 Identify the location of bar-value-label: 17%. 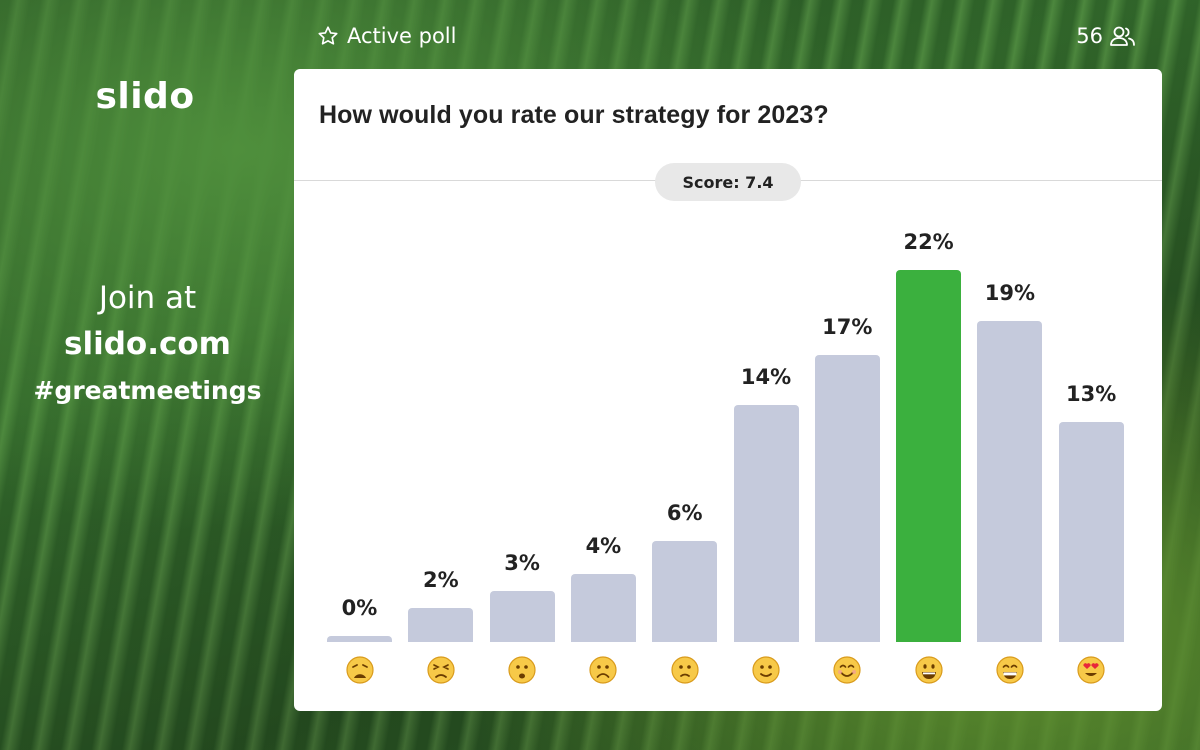
(847, 326).